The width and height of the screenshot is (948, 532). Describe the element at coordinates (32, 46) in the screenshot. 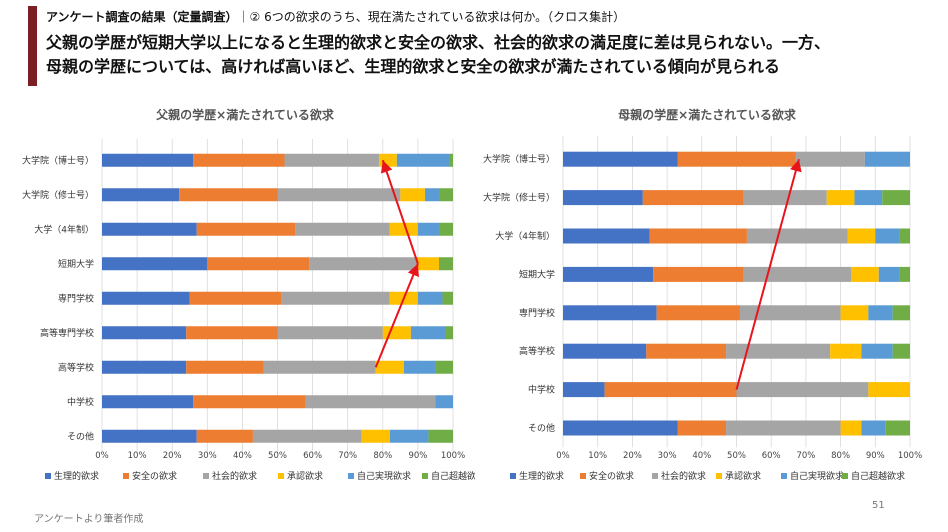

I see `accent-bar` at that location.